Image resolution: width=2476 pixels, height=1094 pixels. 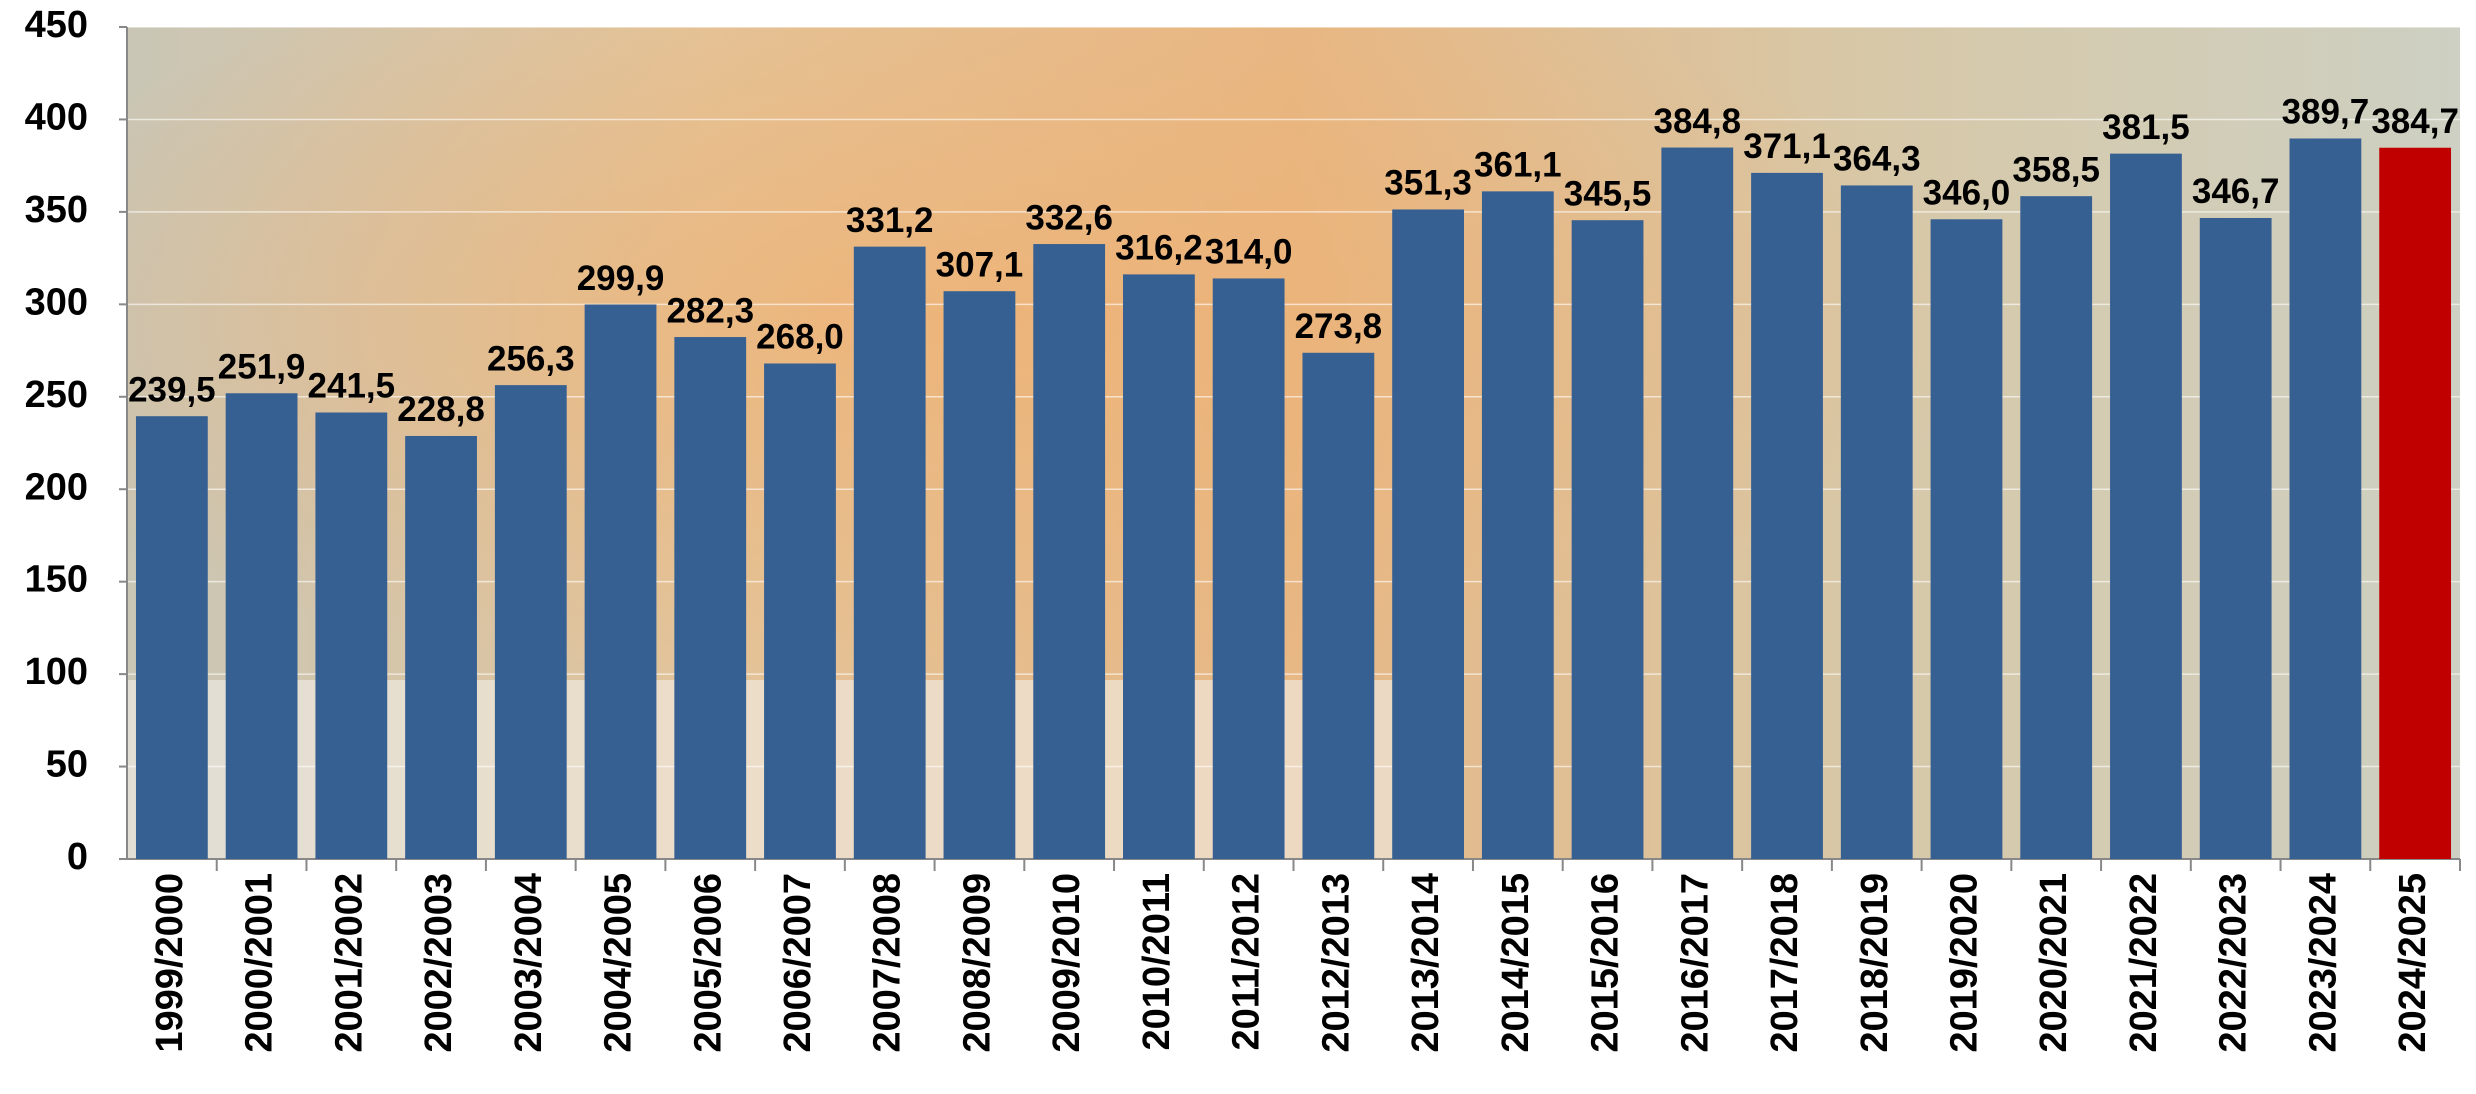 What do you see at coordinates (2323, 963) in the screenshot?
I see `x-tick-label: 2023/2024` at bounding box center [2323, 963].